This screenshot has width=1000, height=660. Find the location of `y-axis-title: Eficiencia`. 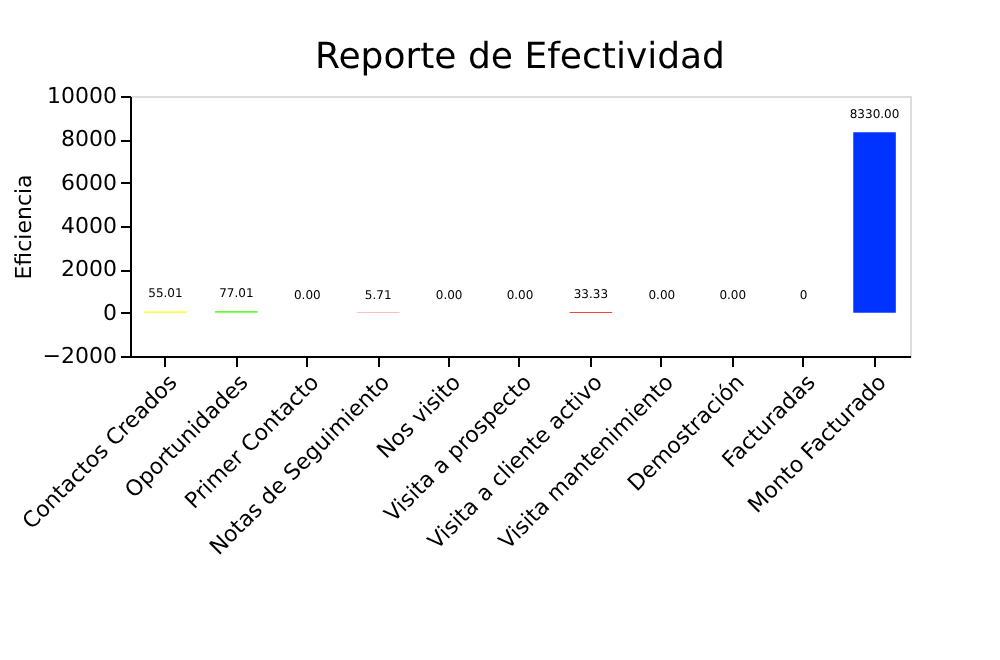

y-axis-title: Eficiencia is located at coordinates (23, 227).